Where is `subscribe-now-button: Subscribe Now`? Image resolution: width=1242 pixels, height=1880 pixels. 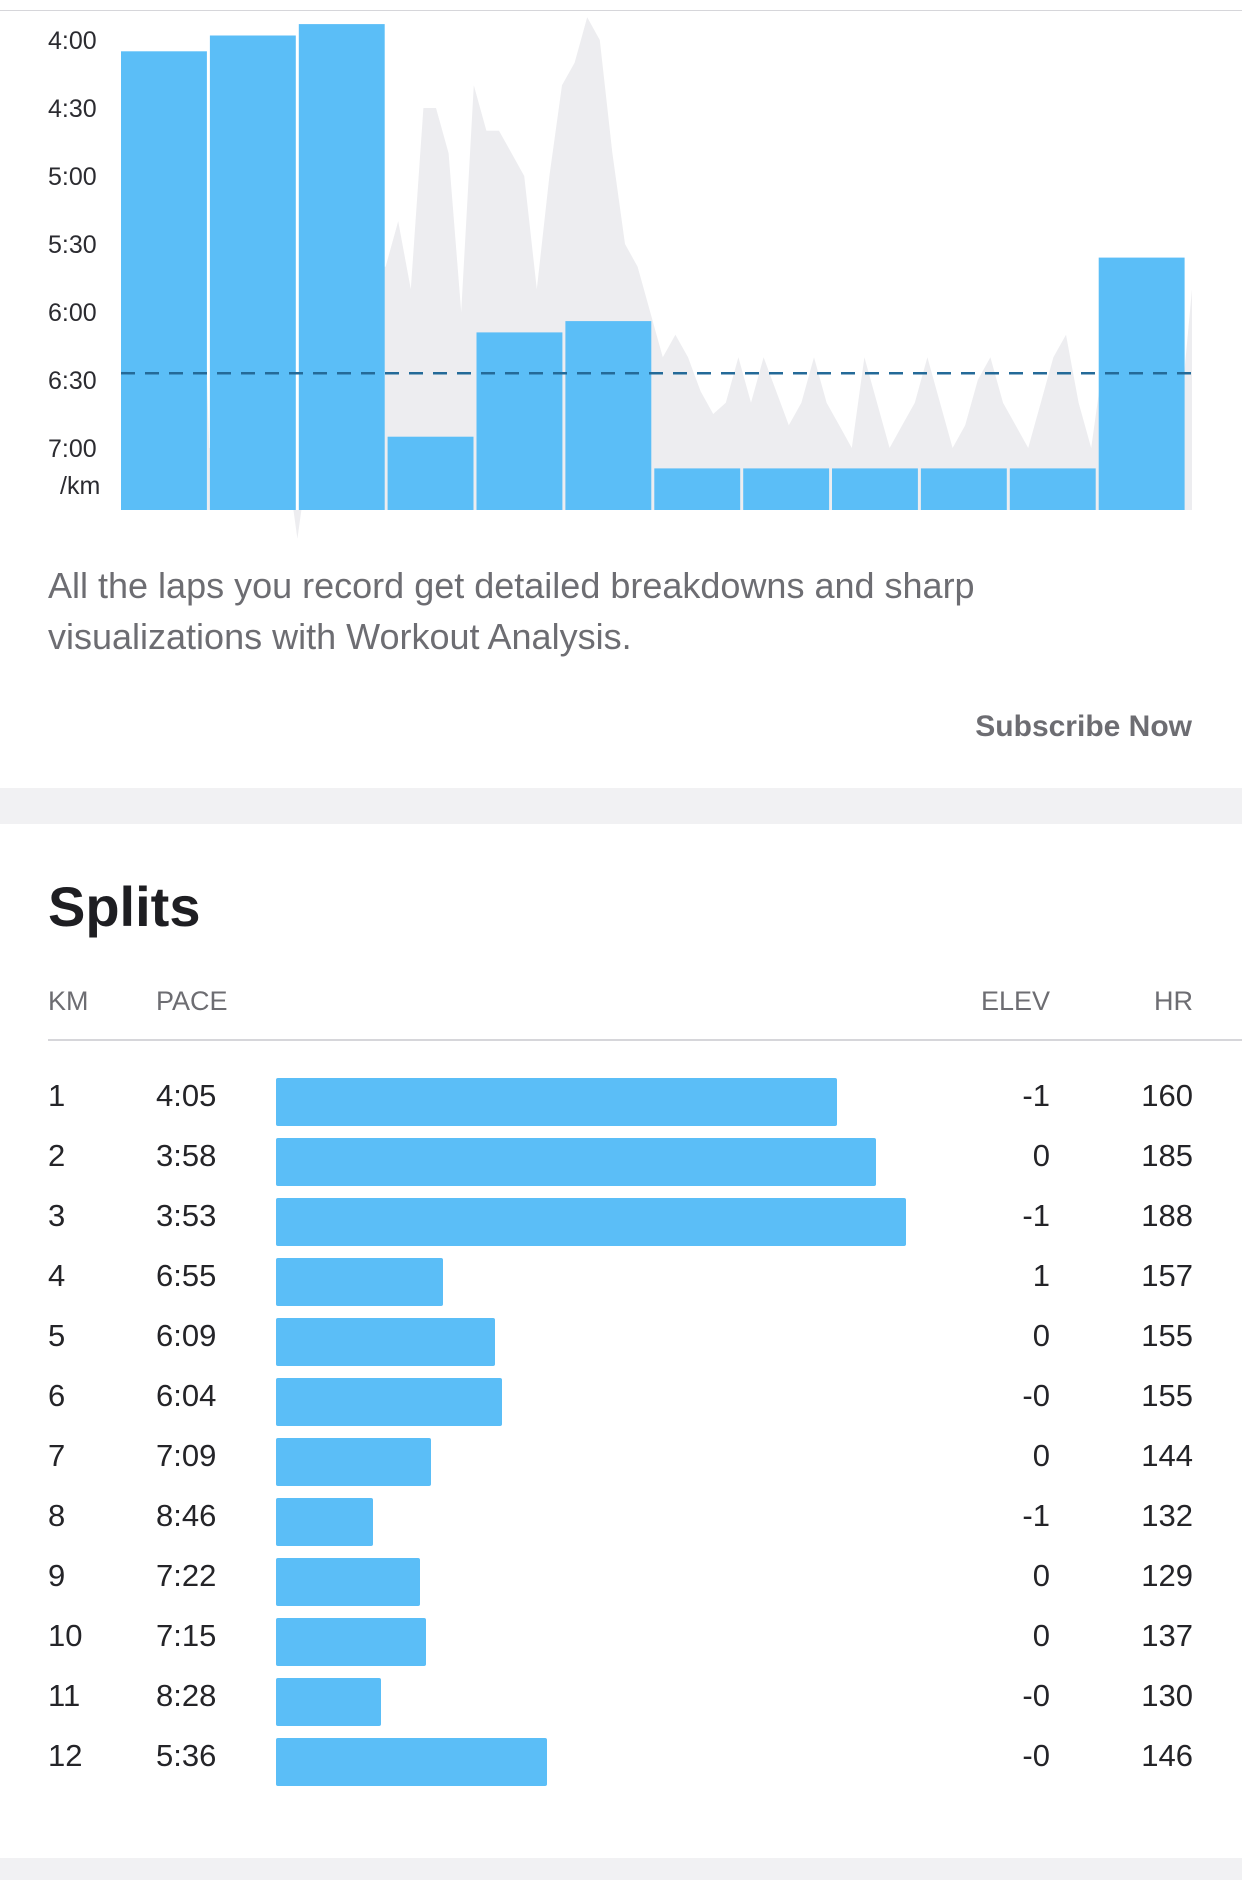 subscribe-now-button: Subscribe Now is located at coordinates (1083, 726).